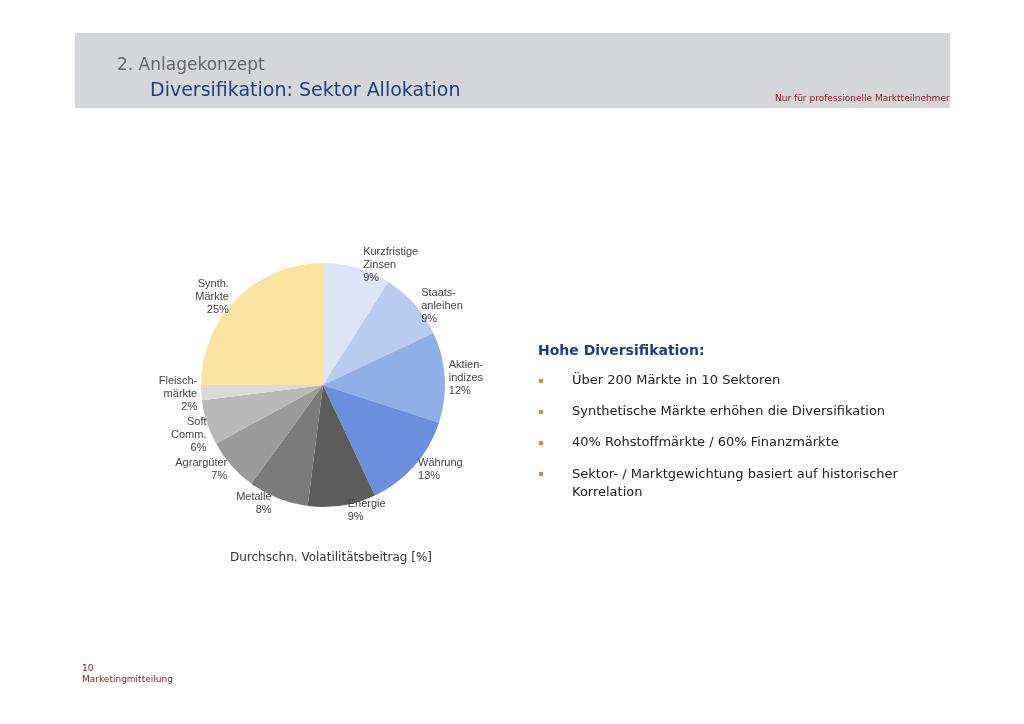 This screenshot has width=1024, height=724. What do you see at coordinates (212, 289) in the screenshot?
I see `slice-label: Synth. Märkte` at bounding box center [212, 289].